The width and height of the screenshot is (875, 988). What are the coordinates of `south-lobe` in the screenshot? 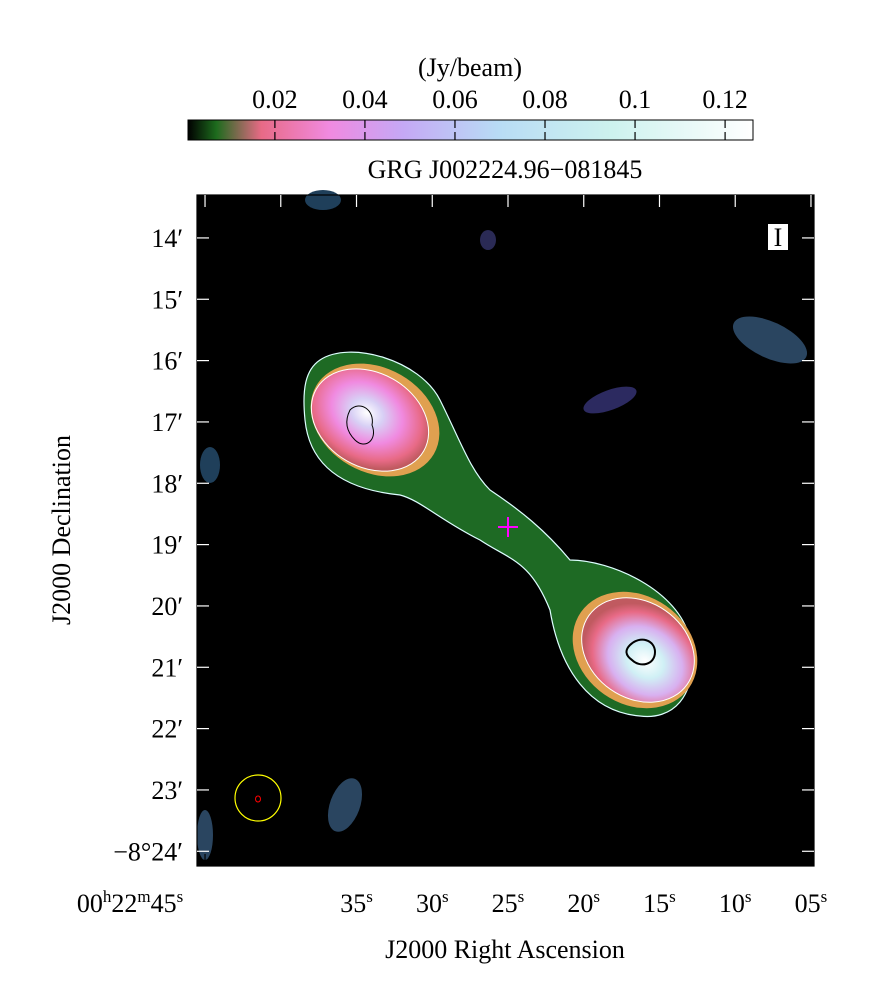 It's located at (638, 650).